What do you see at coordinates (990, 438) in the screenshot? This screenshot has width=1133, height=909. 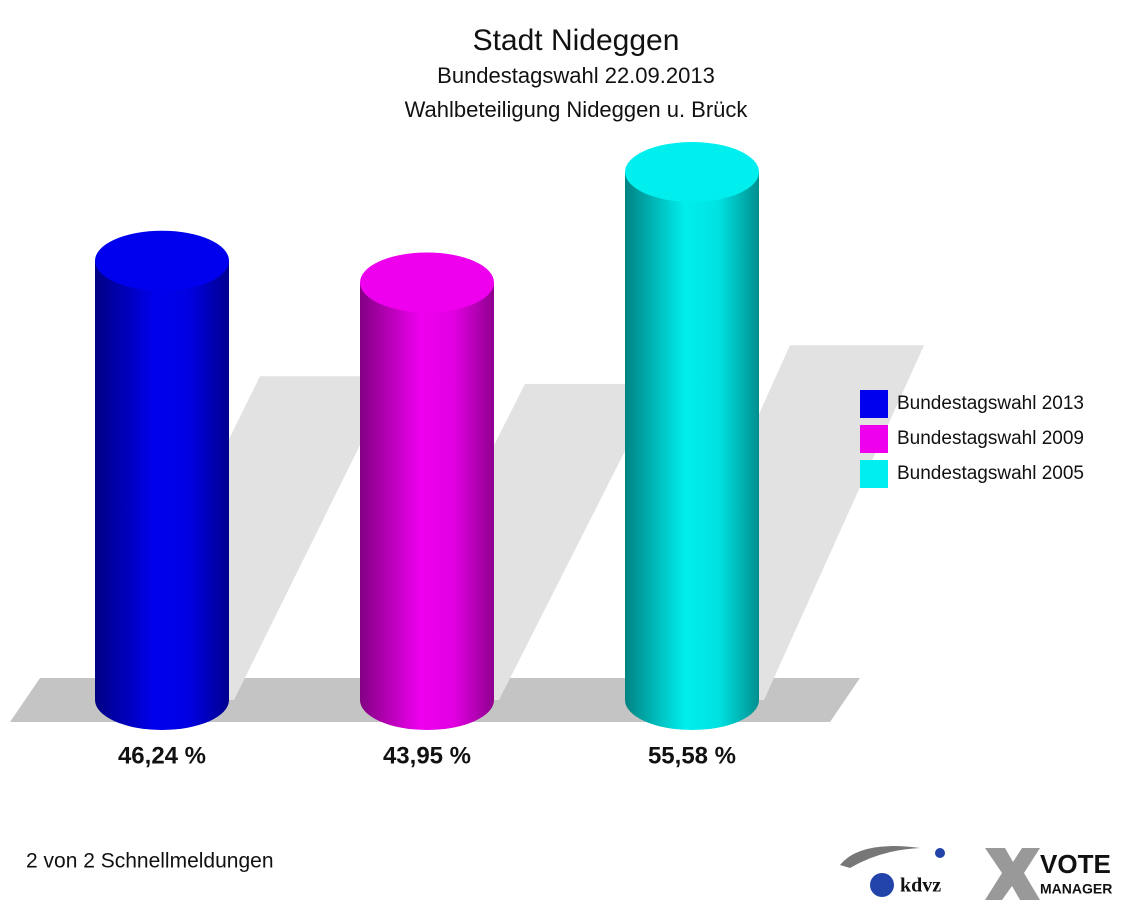 I see `legend-label: Bundestagswahl 2009` at bounding box center [990, 438].